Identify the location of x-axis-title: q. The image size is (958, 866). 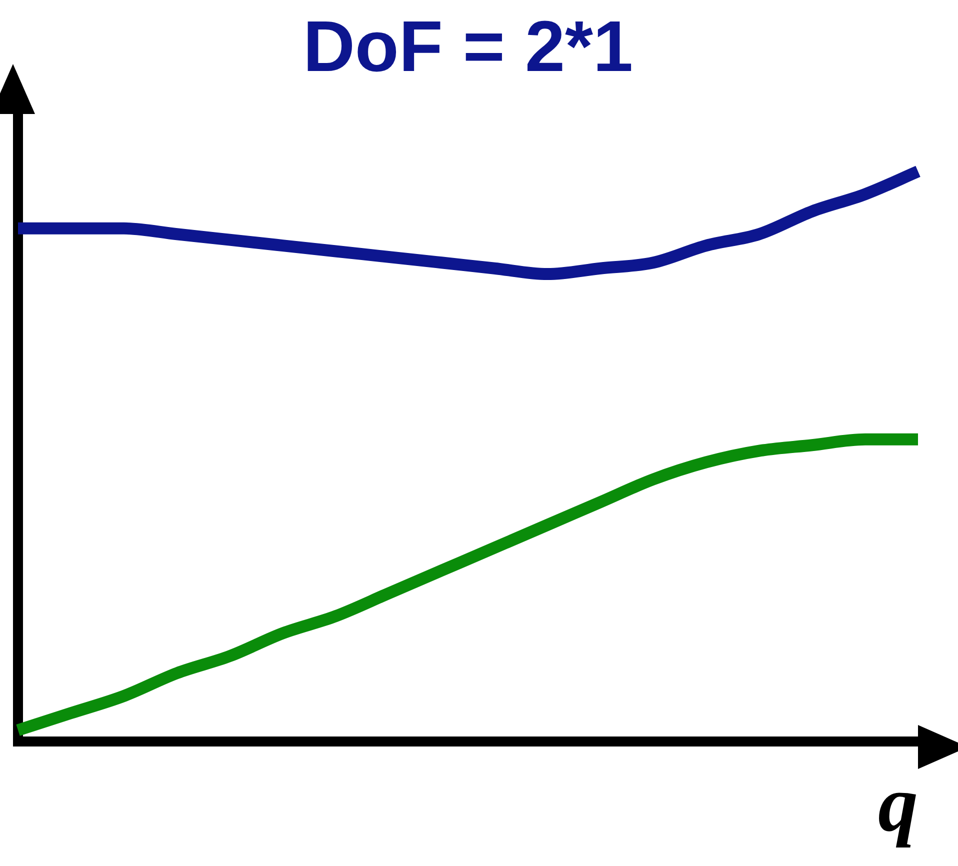
(898, 804).